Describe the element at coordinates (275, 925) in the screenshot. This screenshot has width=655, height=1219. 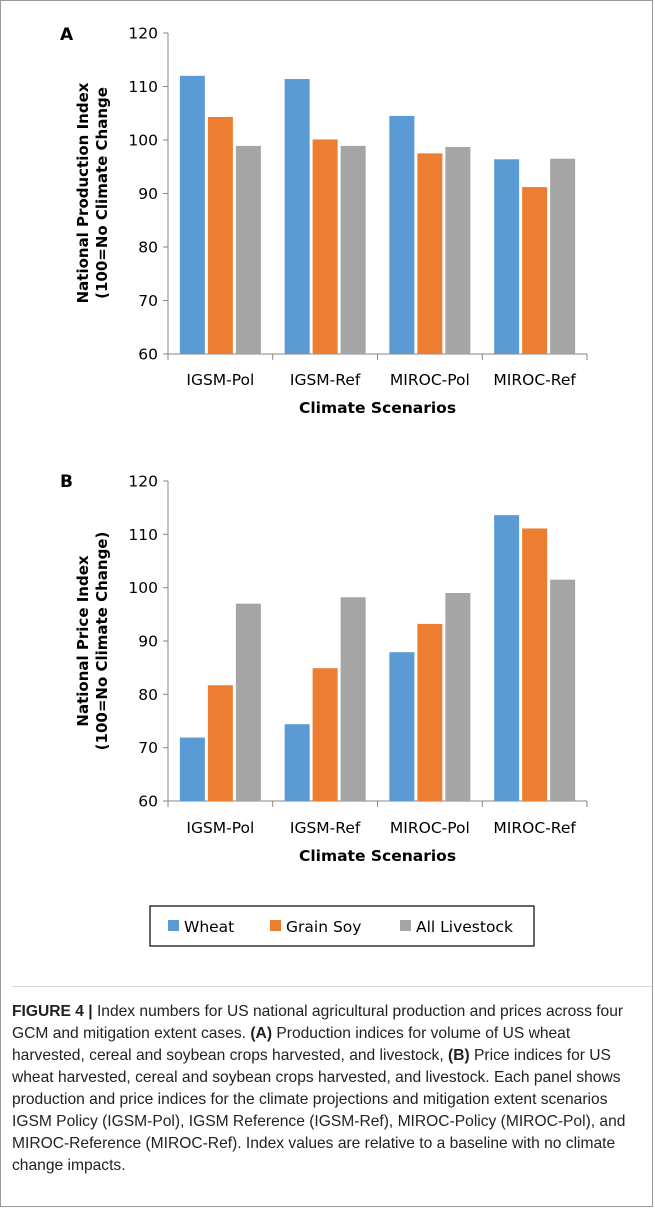
I see `legend-swatch-grain-soy` at that location.